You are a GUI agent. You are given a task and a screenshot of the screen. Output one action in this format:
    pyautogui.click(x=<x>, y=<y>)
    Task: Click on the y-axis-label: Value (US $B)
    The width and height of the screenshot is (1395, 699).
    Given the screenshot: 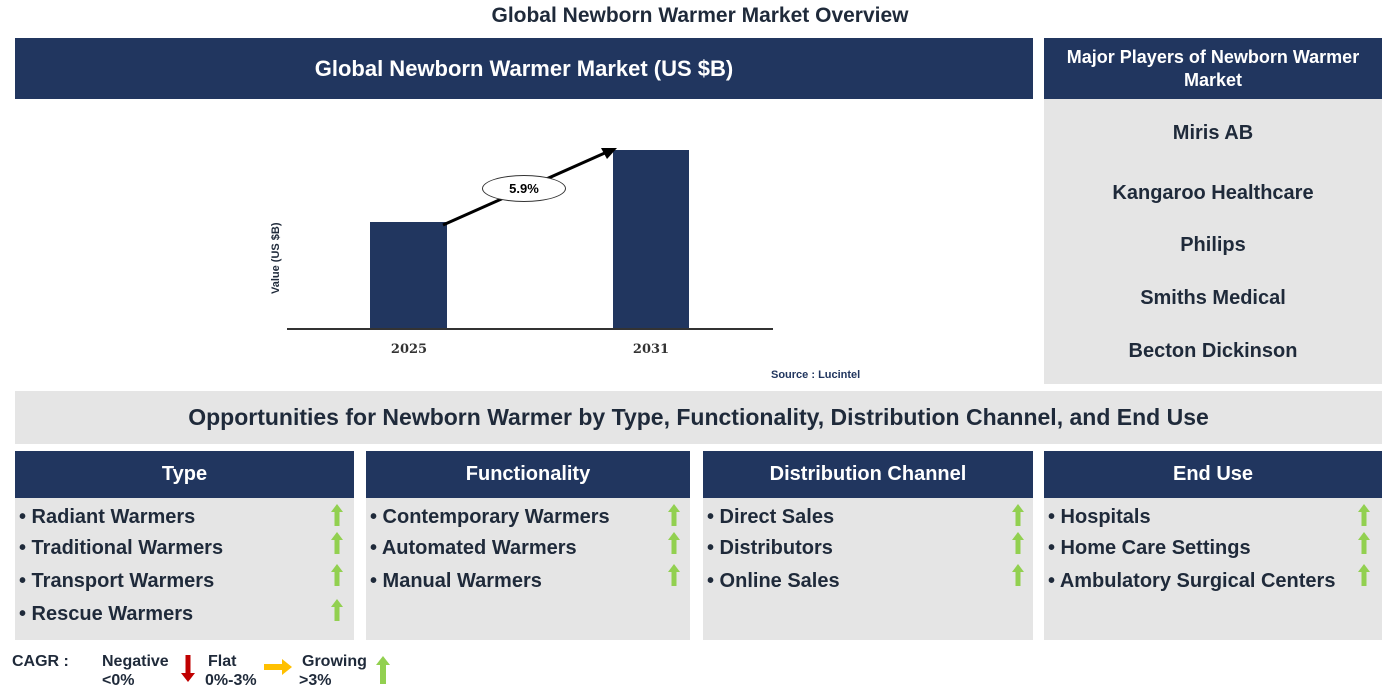 What is the action you would take?
    pyautogui.click(x=276, y=258)
    